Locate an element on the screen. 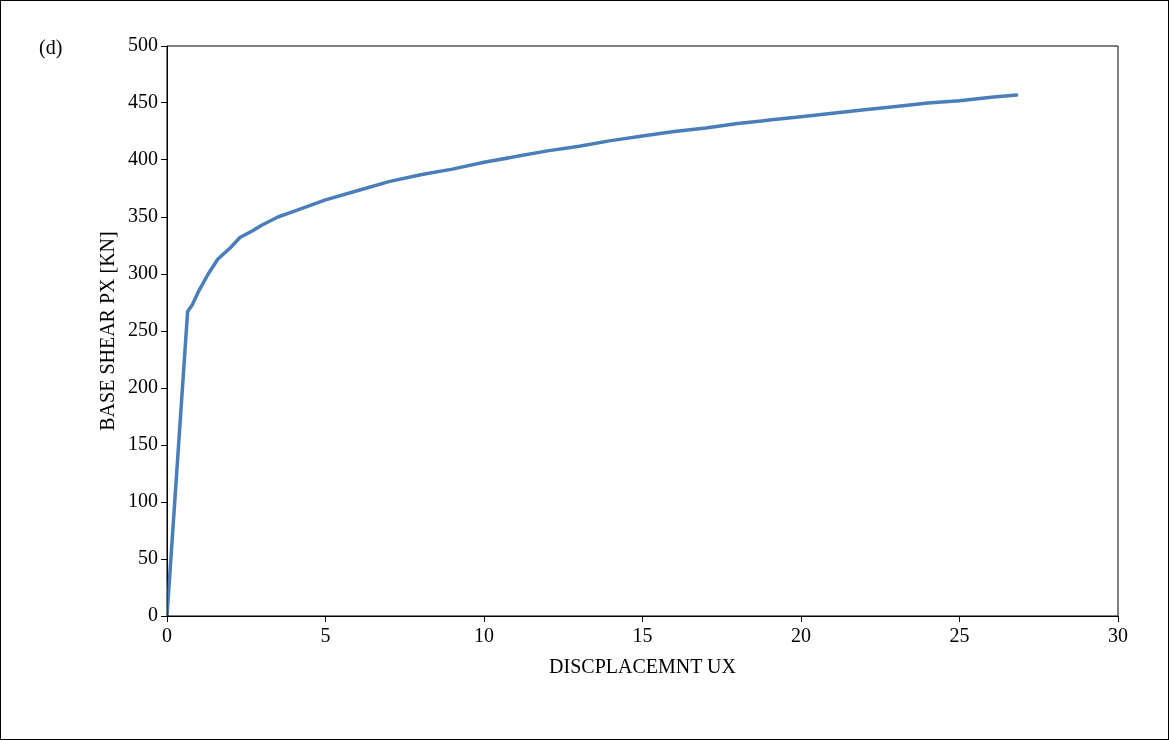  x-tick-label: 0 is located at coordinates (167, 635).